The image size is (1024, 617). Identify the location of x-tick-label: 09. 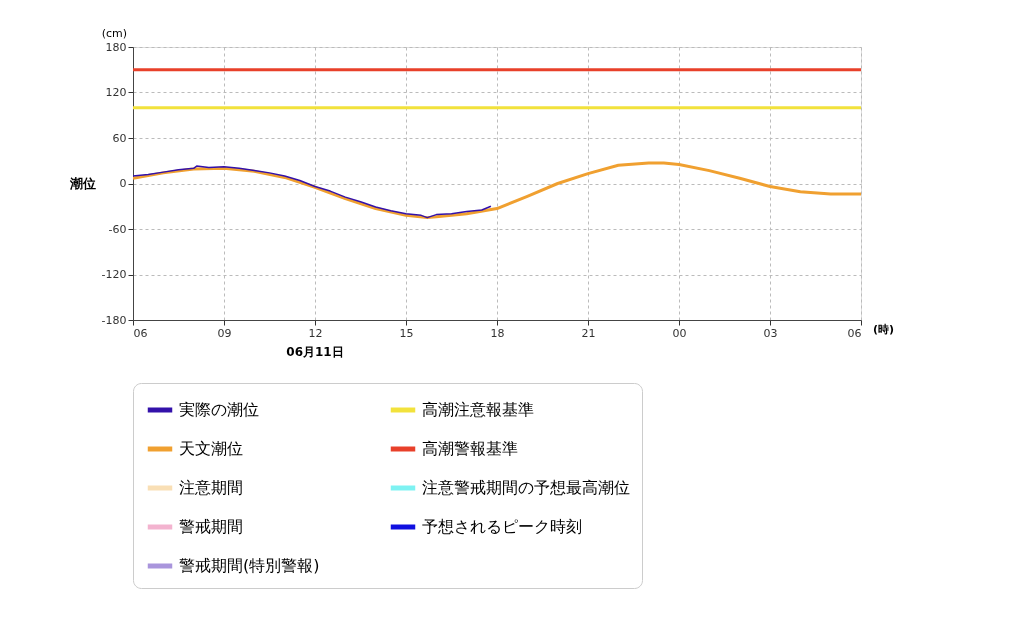
(224, 333).